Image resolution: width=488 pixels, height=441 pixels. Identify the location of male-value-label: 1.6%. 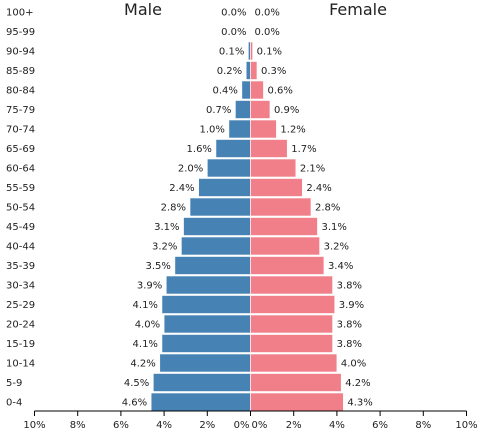
(199, 149).